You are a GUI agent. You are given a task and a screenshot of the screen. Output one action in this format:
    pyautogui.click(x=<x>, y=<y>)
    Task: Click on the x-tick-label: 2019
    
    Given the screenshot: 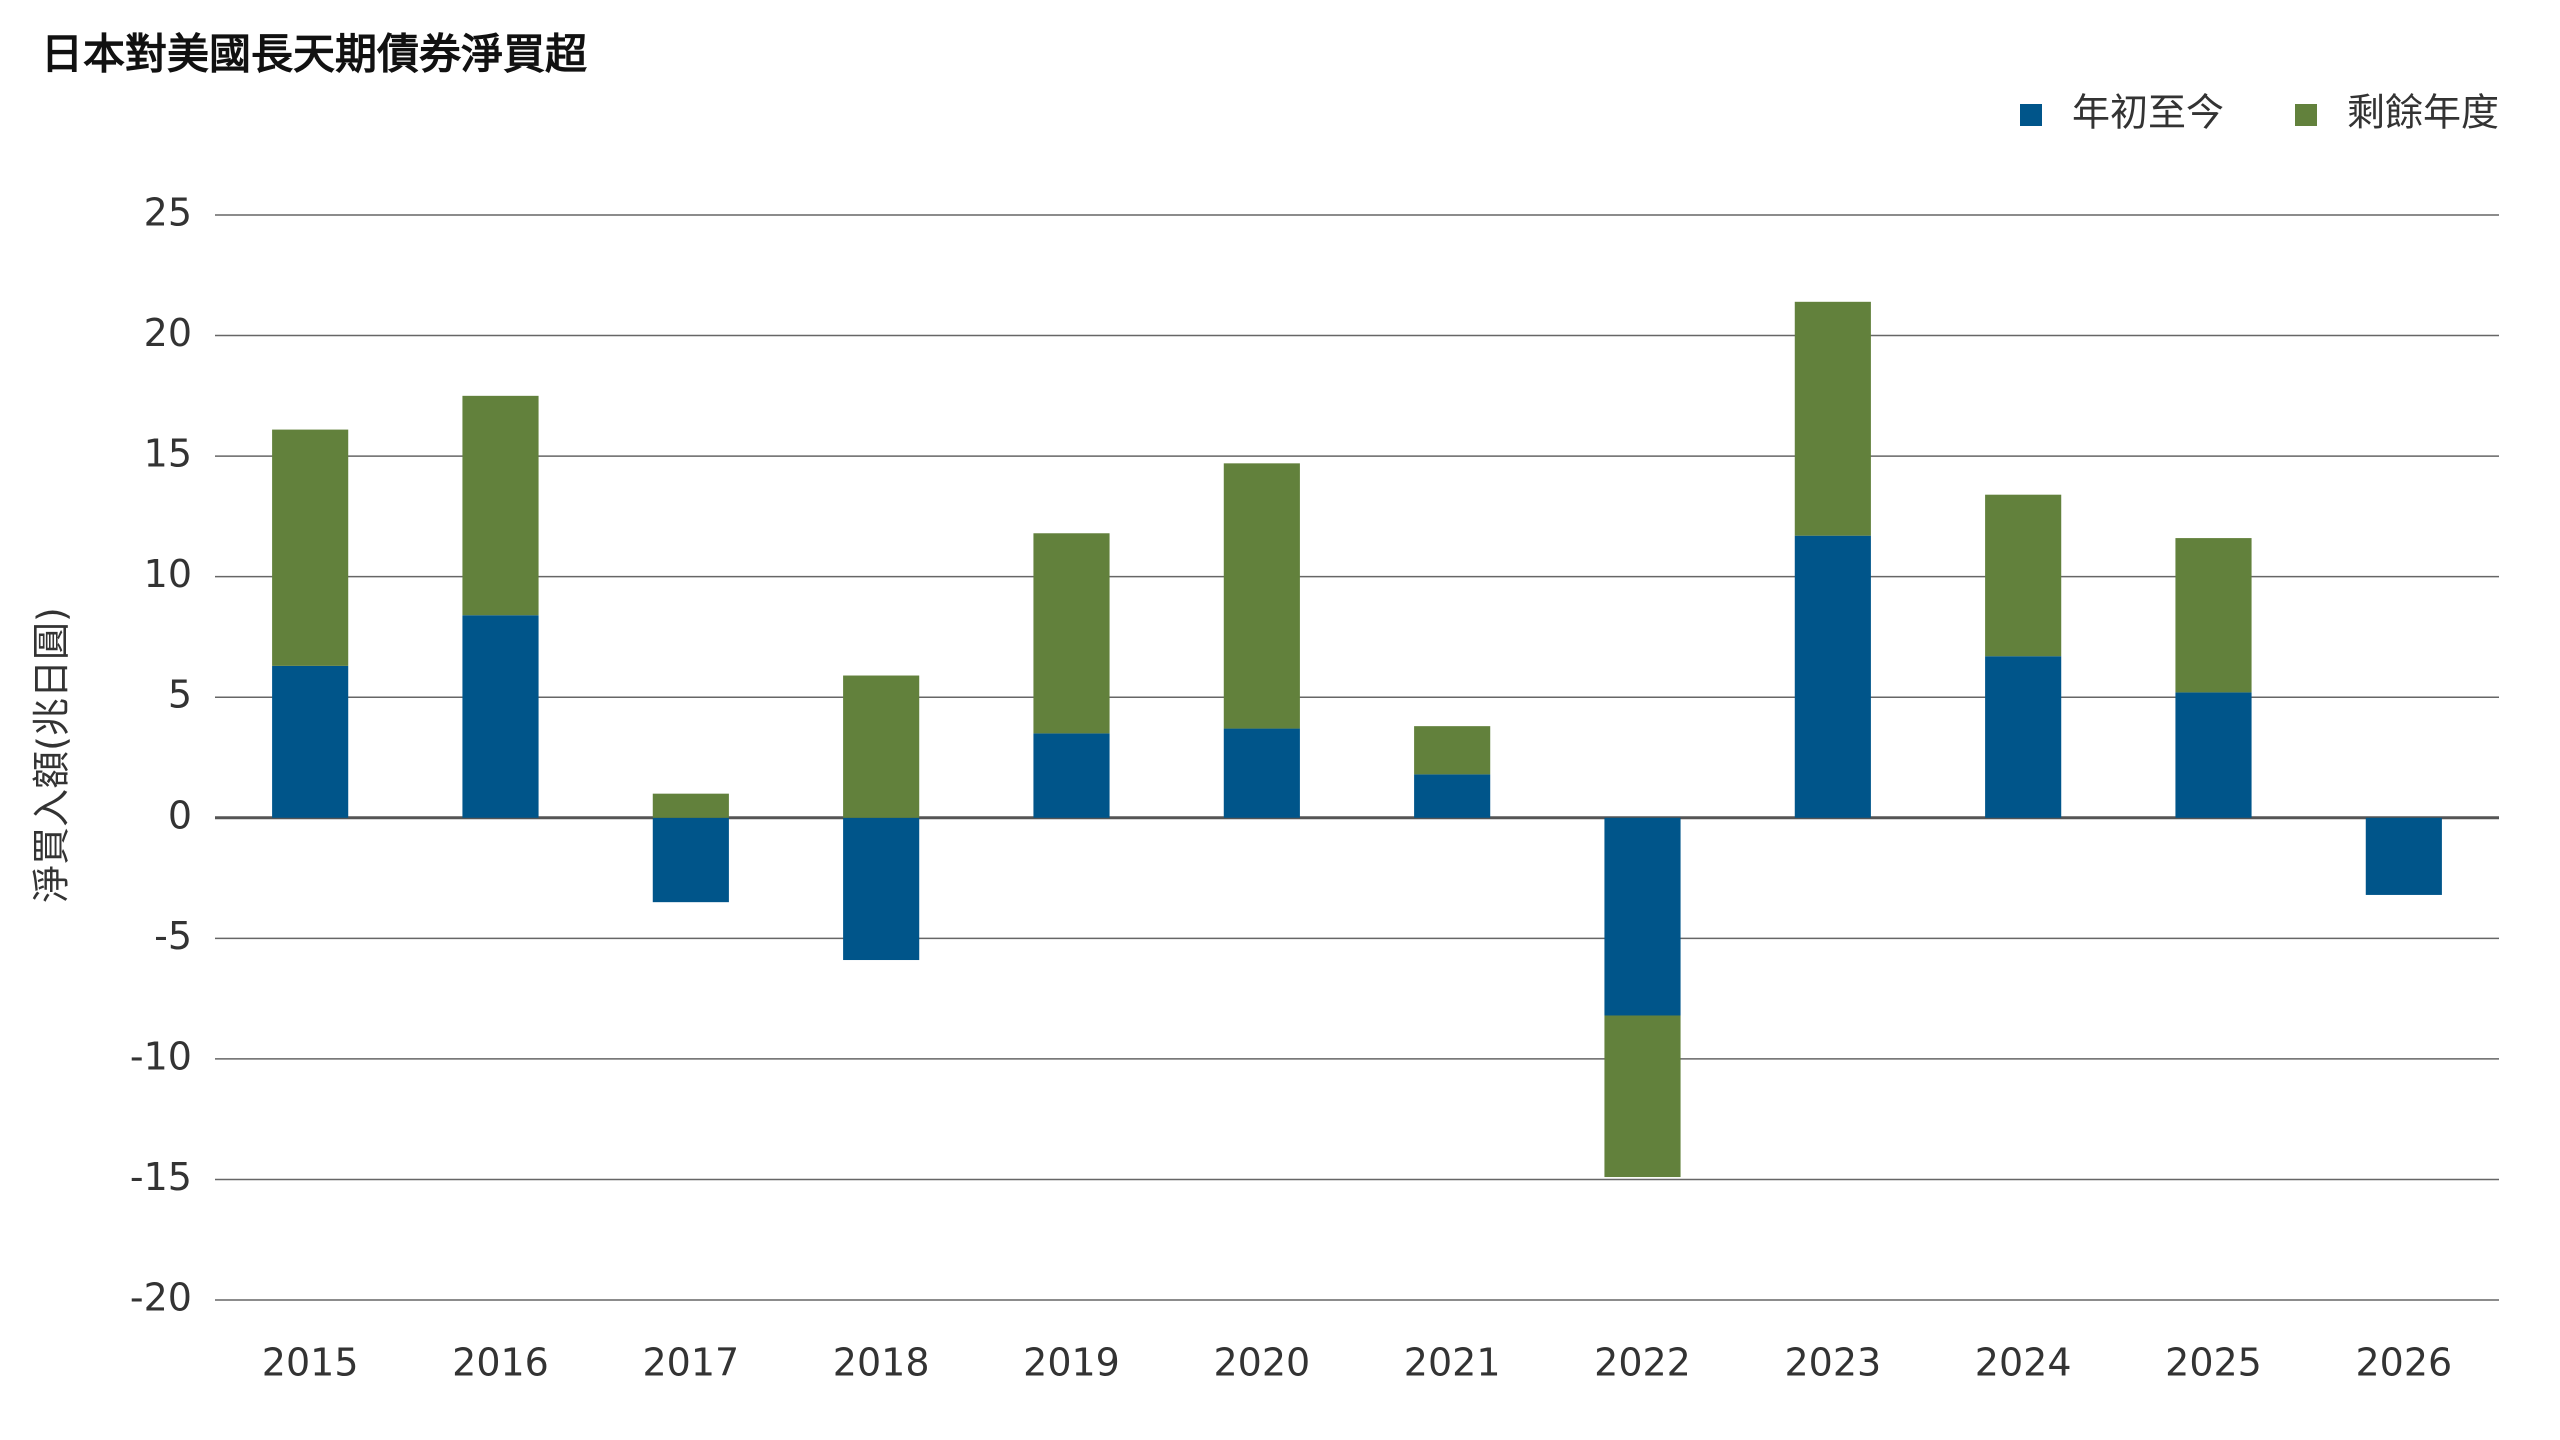 What is the action you would take?
    pyautogui.click(x=1071, y=1363)
    